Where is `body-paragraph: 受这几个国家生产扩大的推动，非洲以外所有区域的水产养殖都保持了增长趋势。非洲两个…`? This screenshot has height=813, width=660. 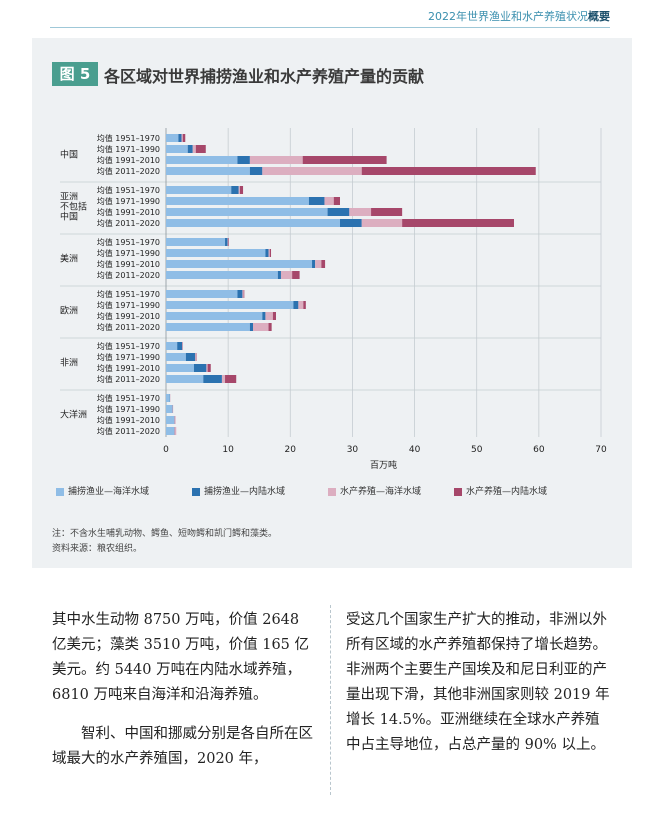 body-paragraph: 受这几个国家生产扩大的推动，非洲以外所有区域的水产养殖都保持了增长趋势。非洲两个… is located at coordinates (478, 682).